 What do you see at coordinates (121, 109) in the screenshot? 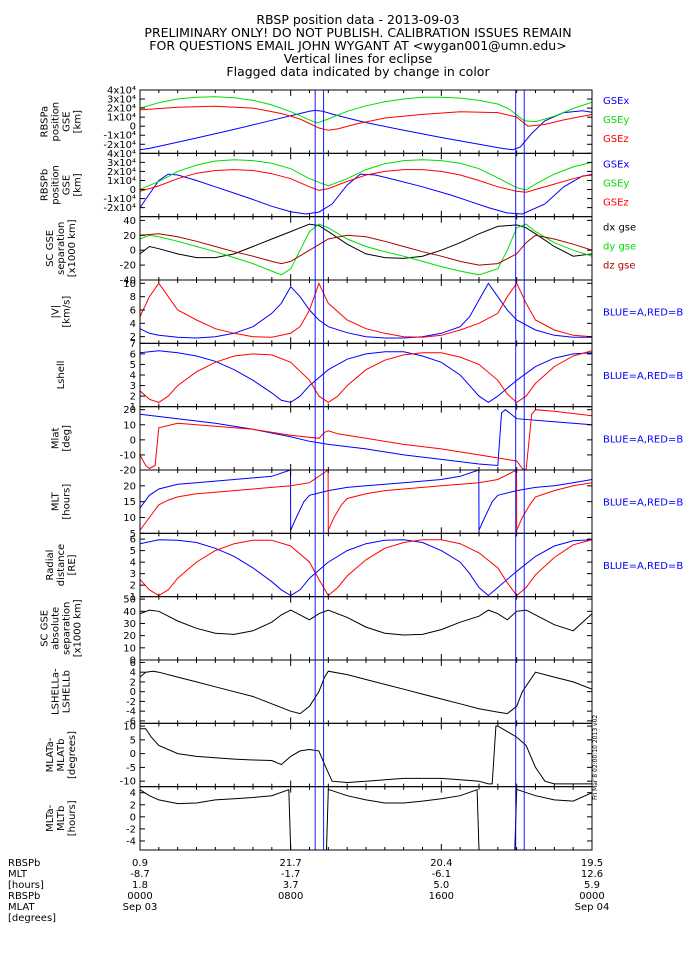
I see `ytick-label: 2x10⁴` at bounding box center [121, 109].